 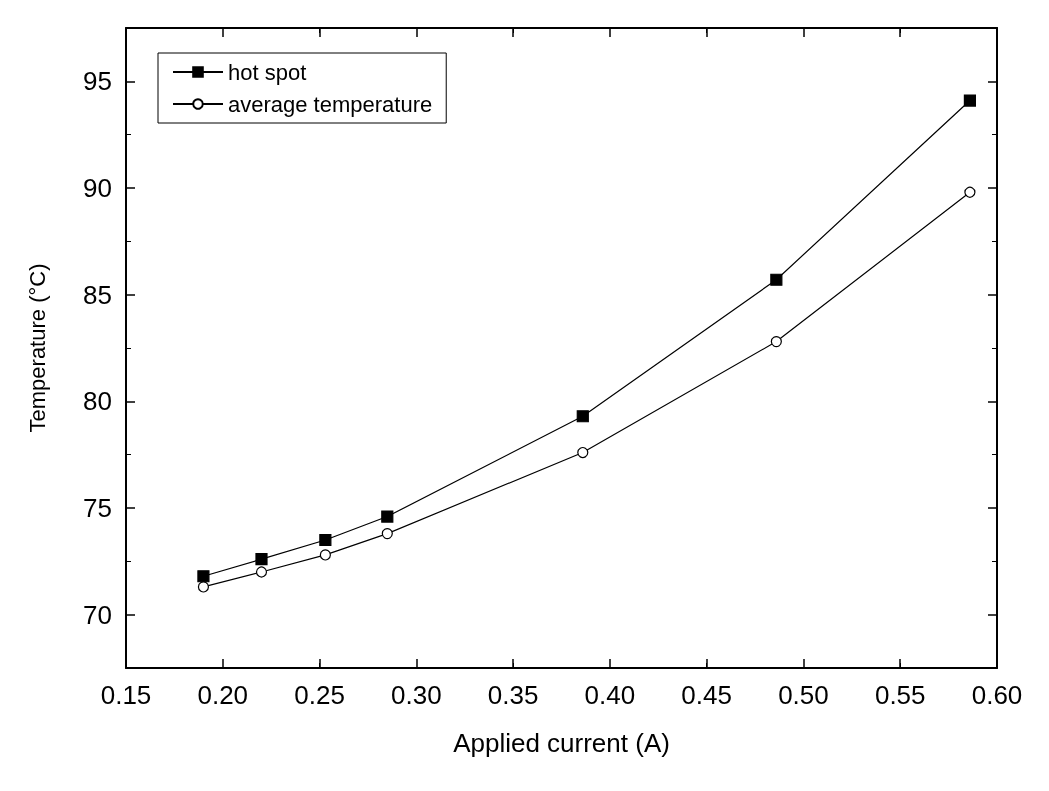 I want to click on x-tick-label: 0.40, so click(x=610, y=695).